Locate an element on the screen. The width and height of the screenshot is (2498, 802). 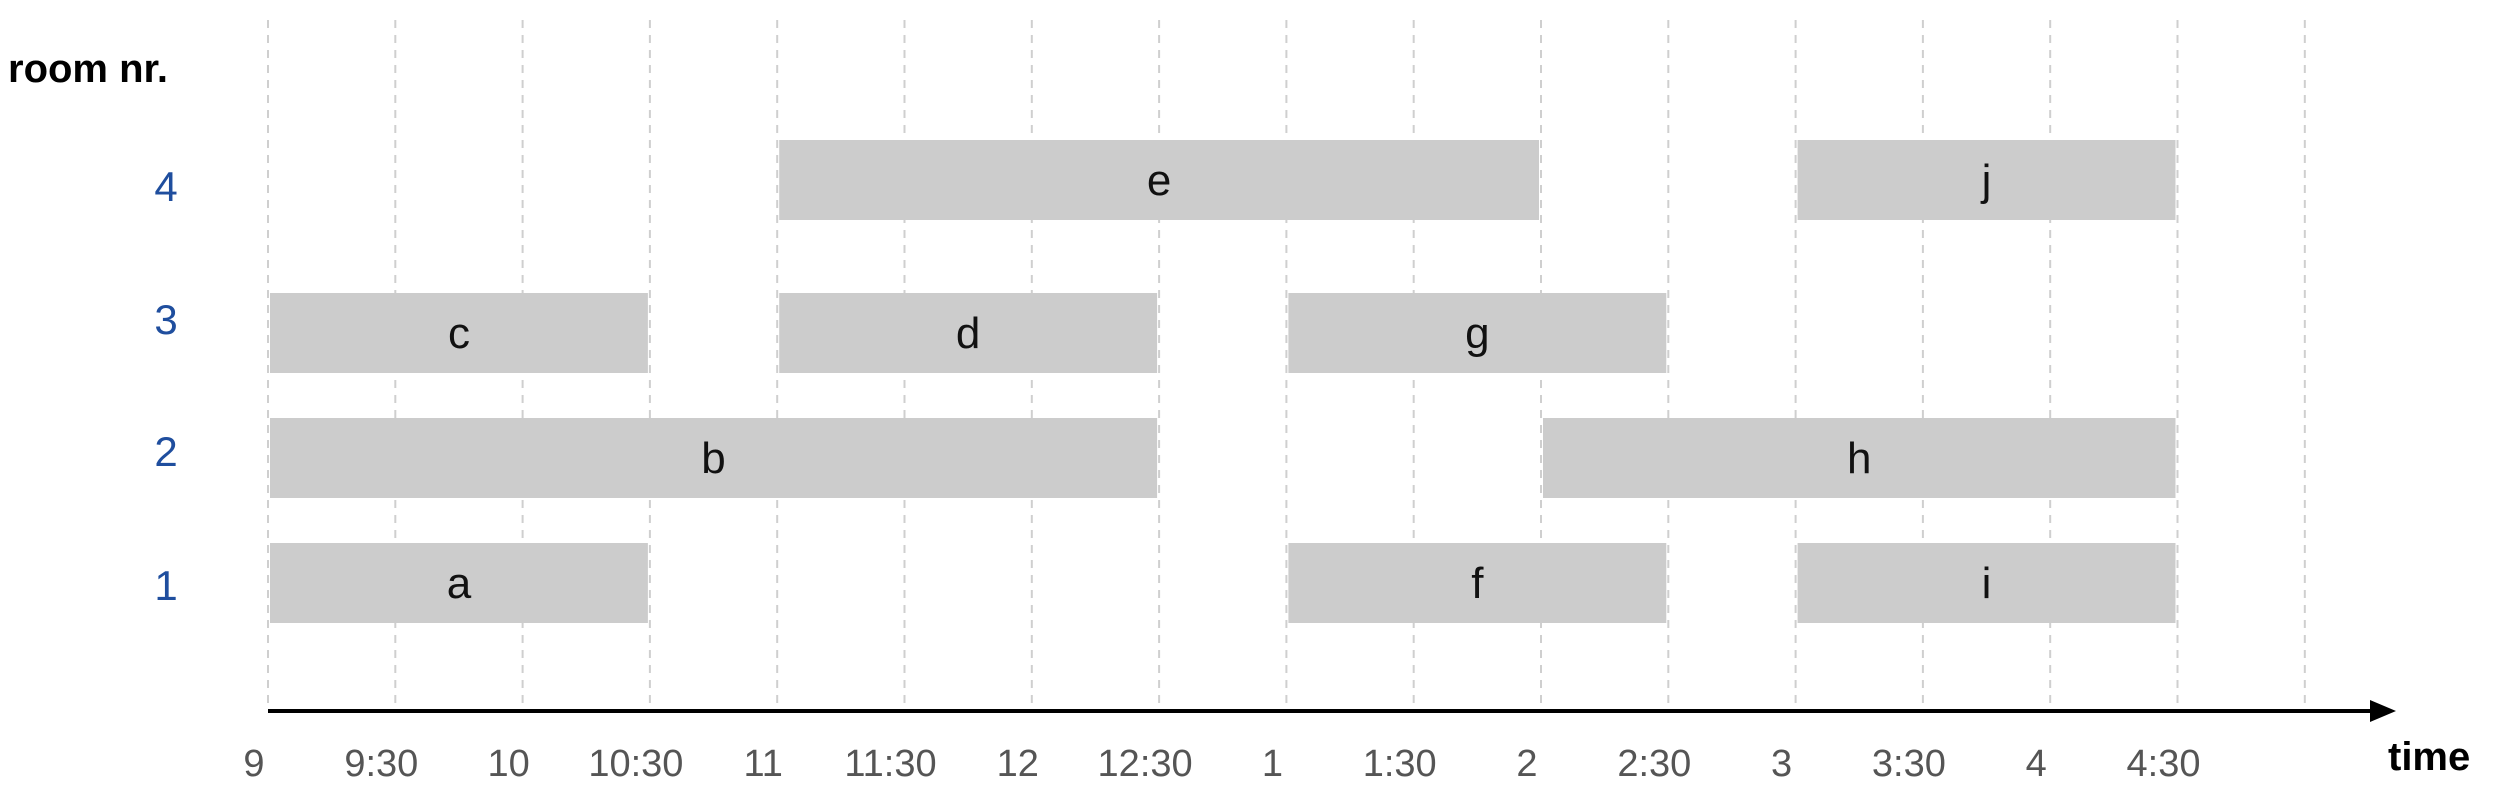
interval-bar-b is located at coordinates (714, 458).